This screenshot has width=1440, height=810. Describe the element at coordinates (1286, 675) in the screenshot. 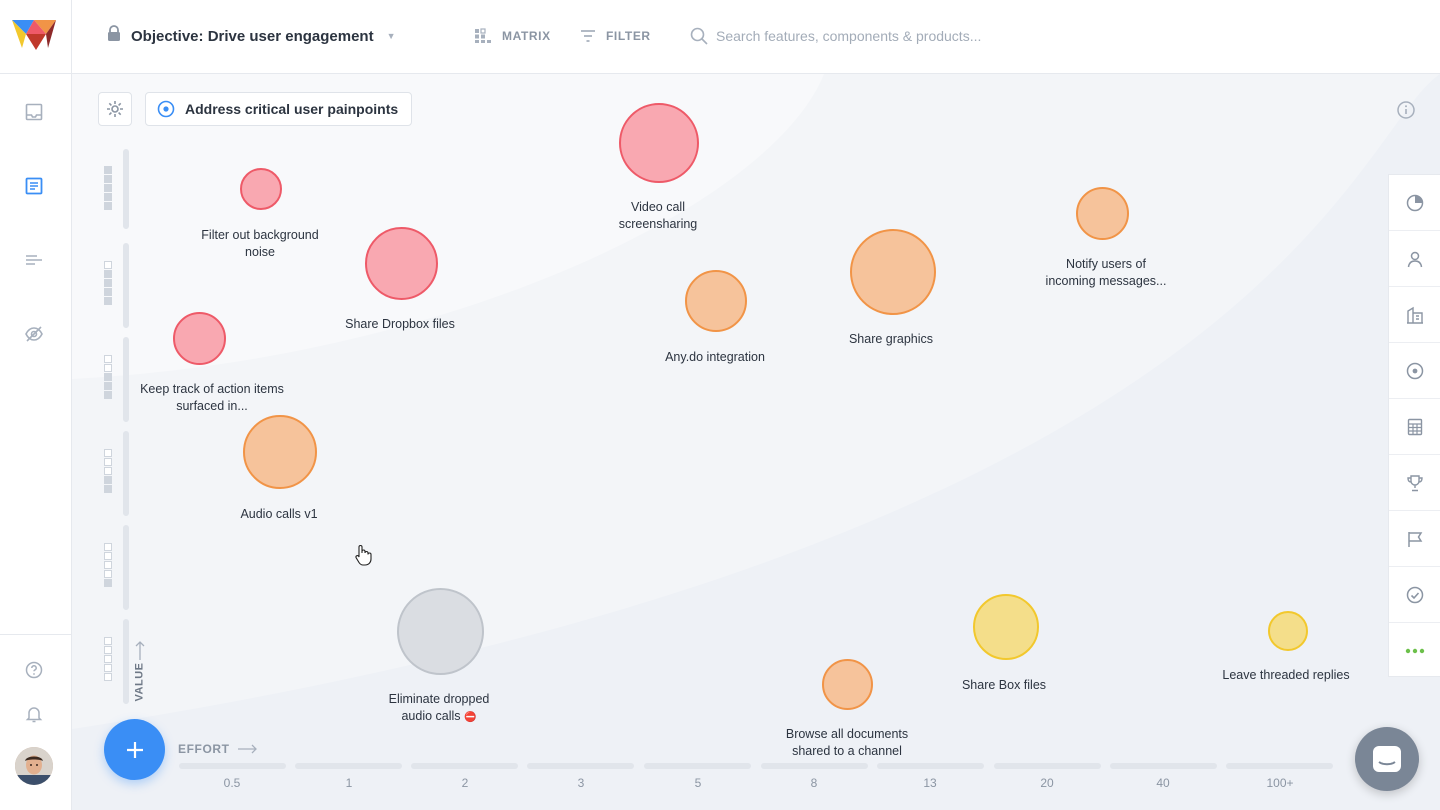

I see `item-label: Leave threaded replies` at that location.